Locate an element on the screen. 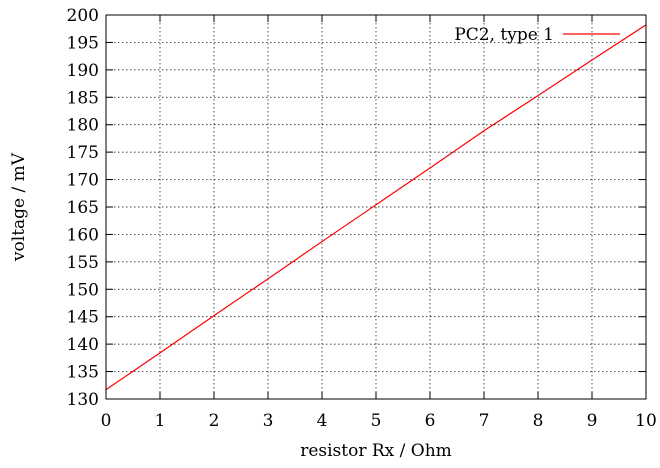  x-tick-label: 1 is located at coordinates (160, 421).